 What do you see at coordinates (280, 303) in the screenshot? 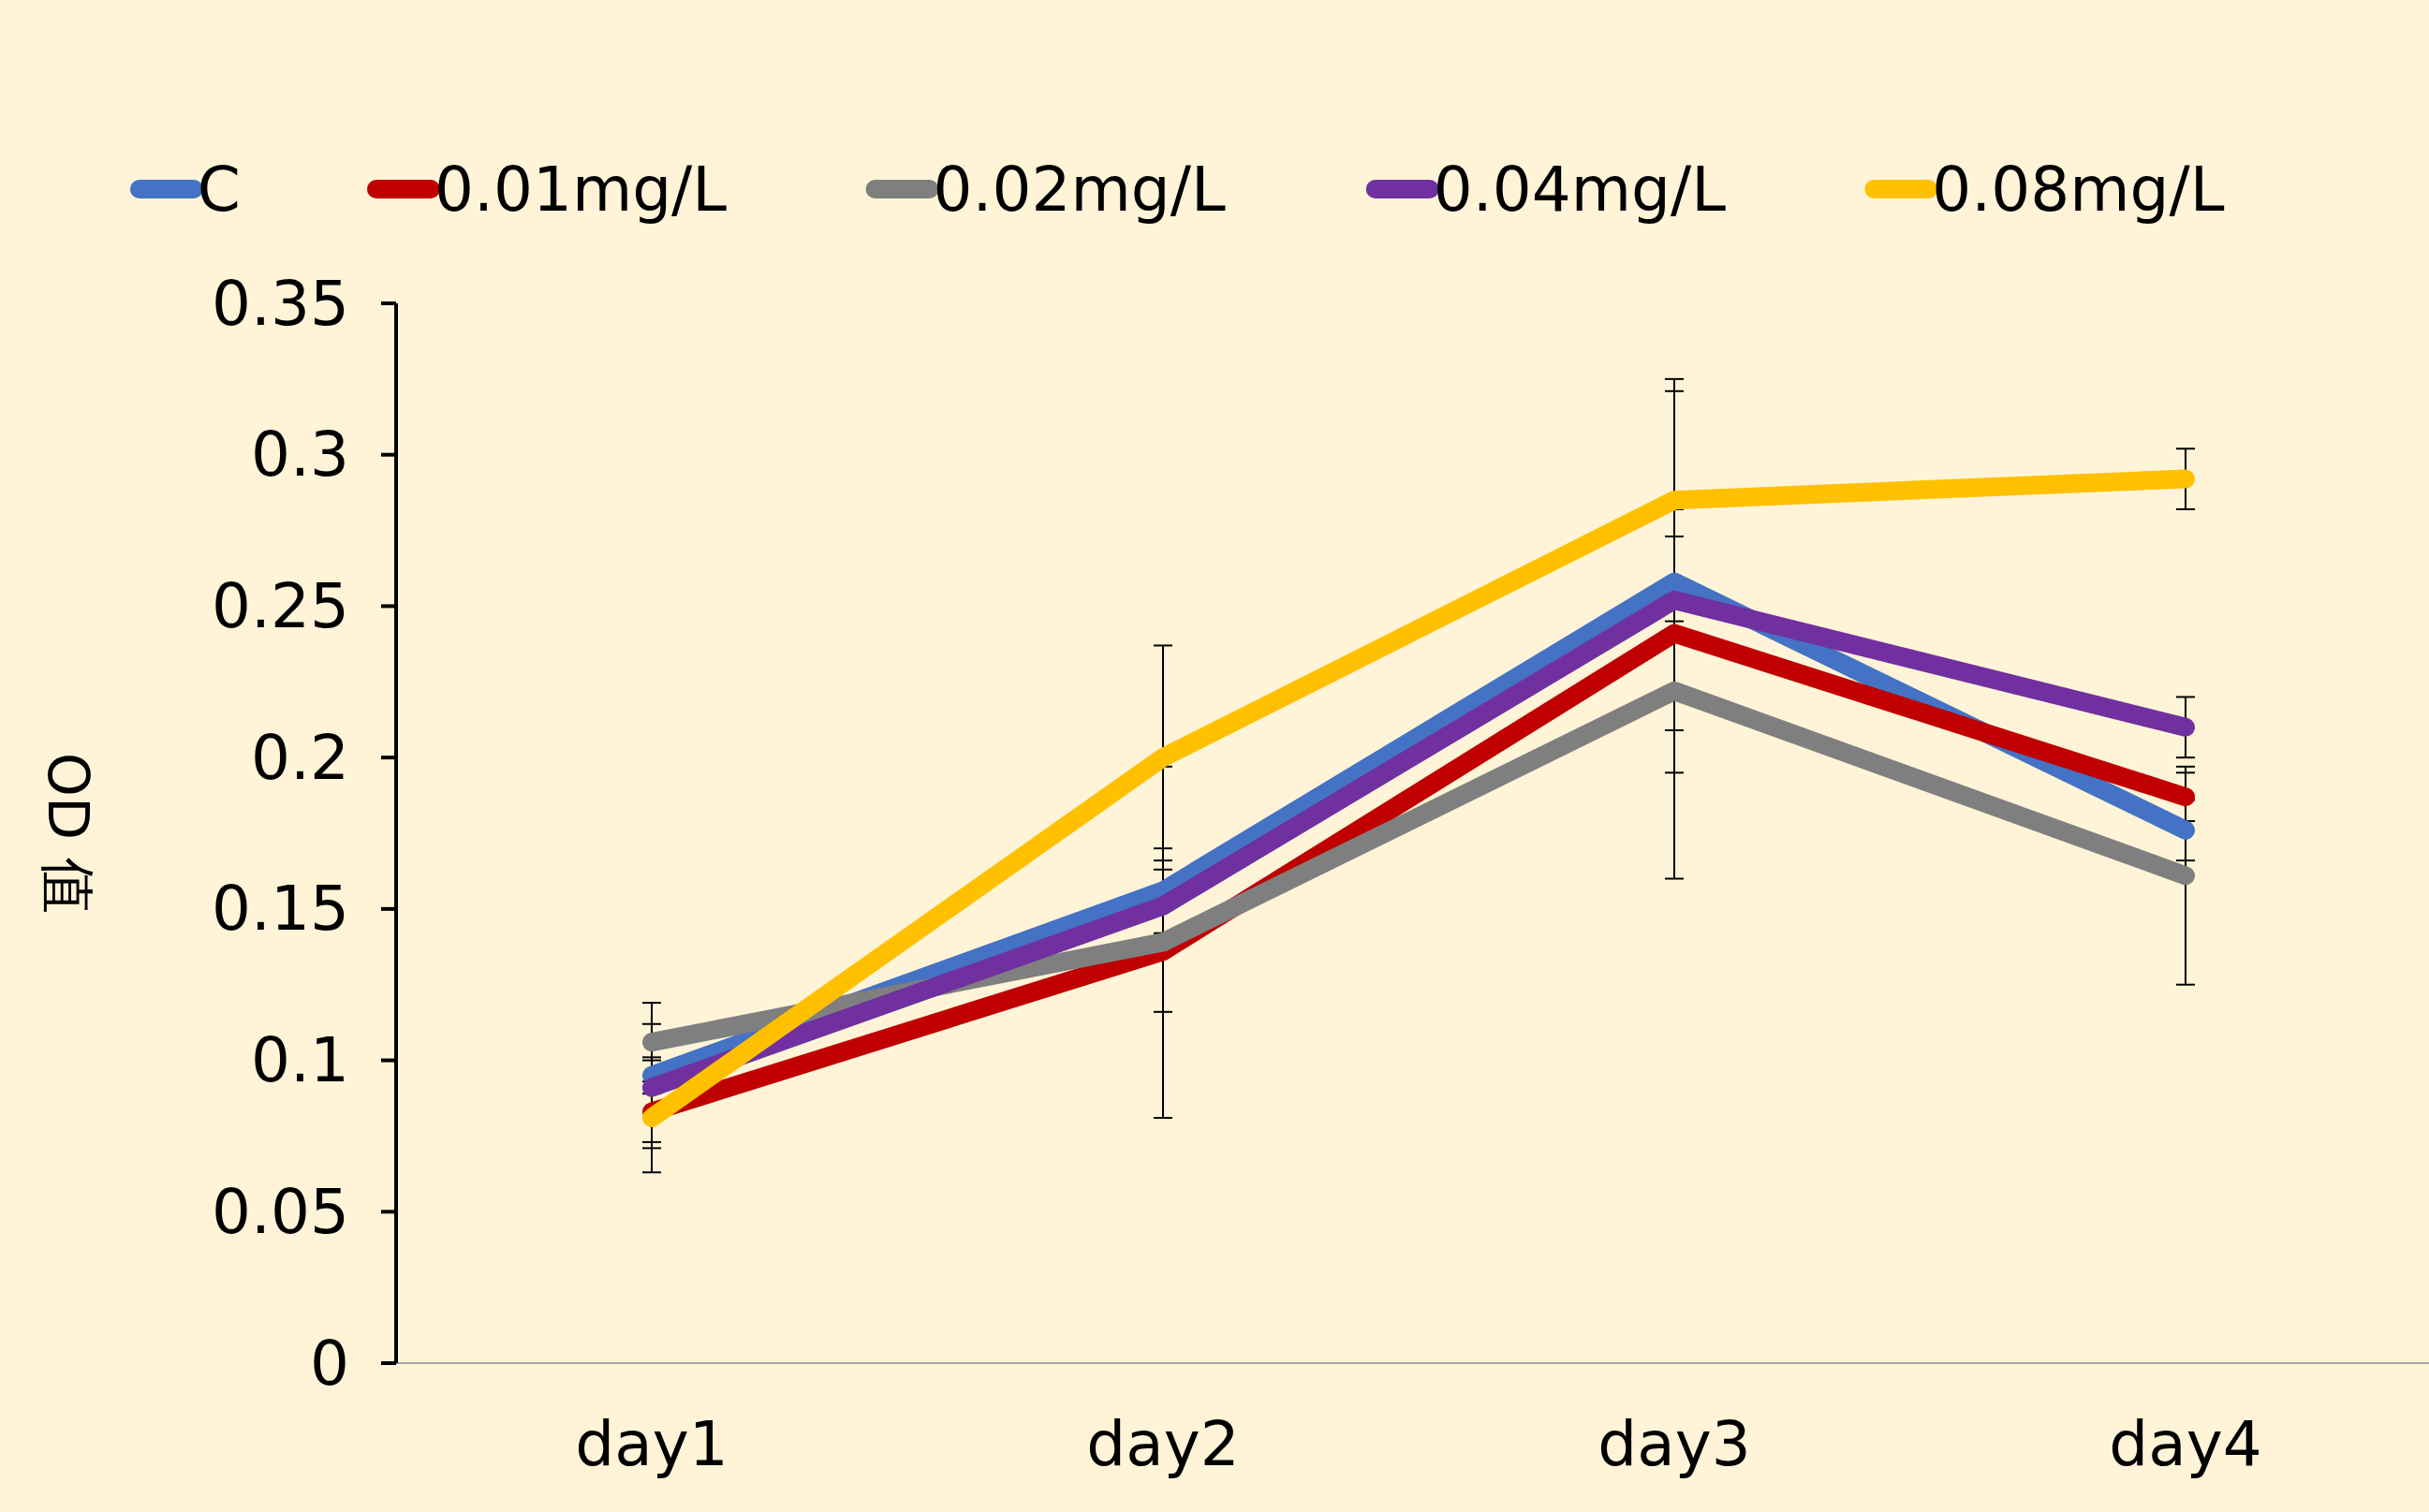
I see `y-tick-label: 0.35` at bounding box center [280, 303].